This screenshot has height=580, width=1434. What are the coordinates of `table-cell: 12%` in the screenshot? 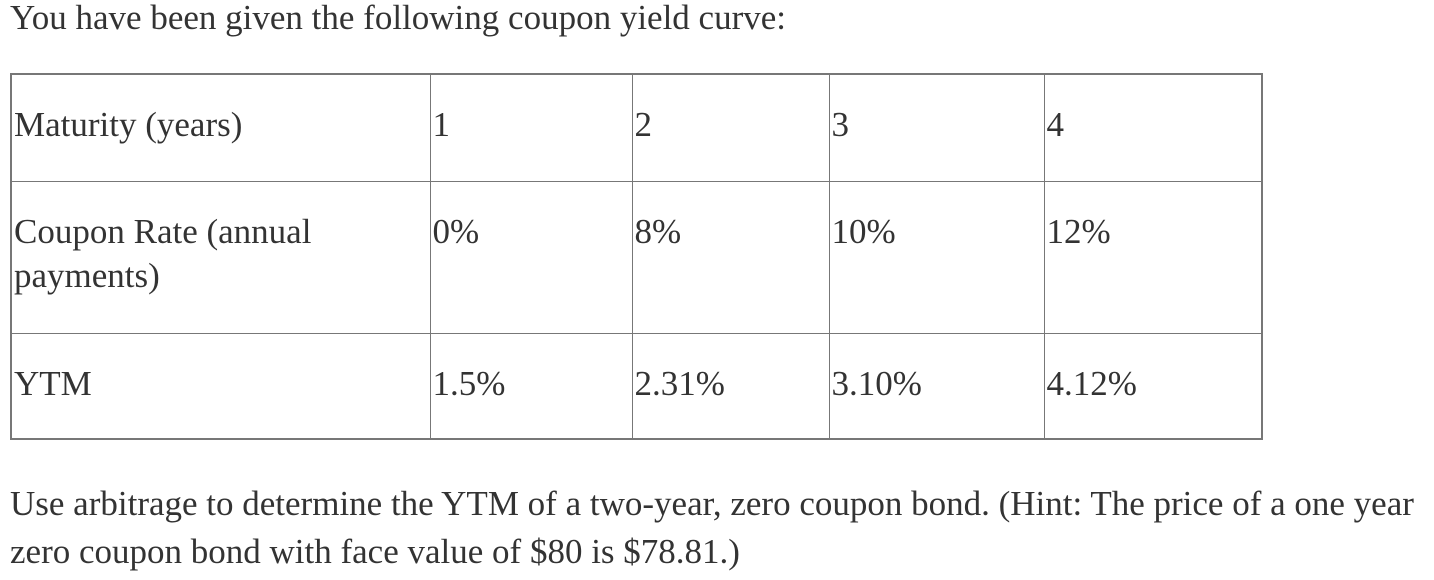 It's located at (1153, 257).